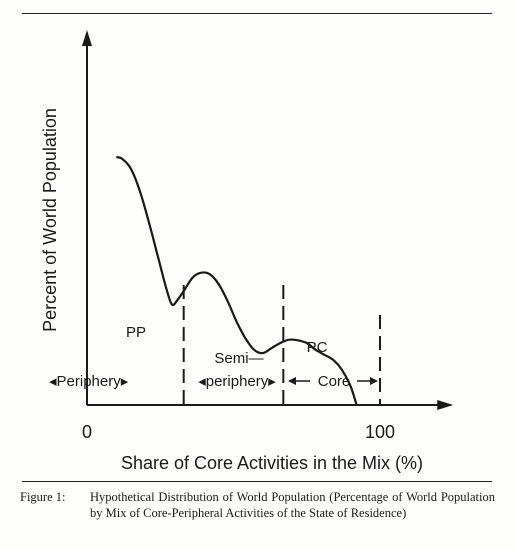 This screenshot has width=516, height=550. Describe the element at coordinates (257, 481) in the screenshot. I see `bottom-rule` at that location.